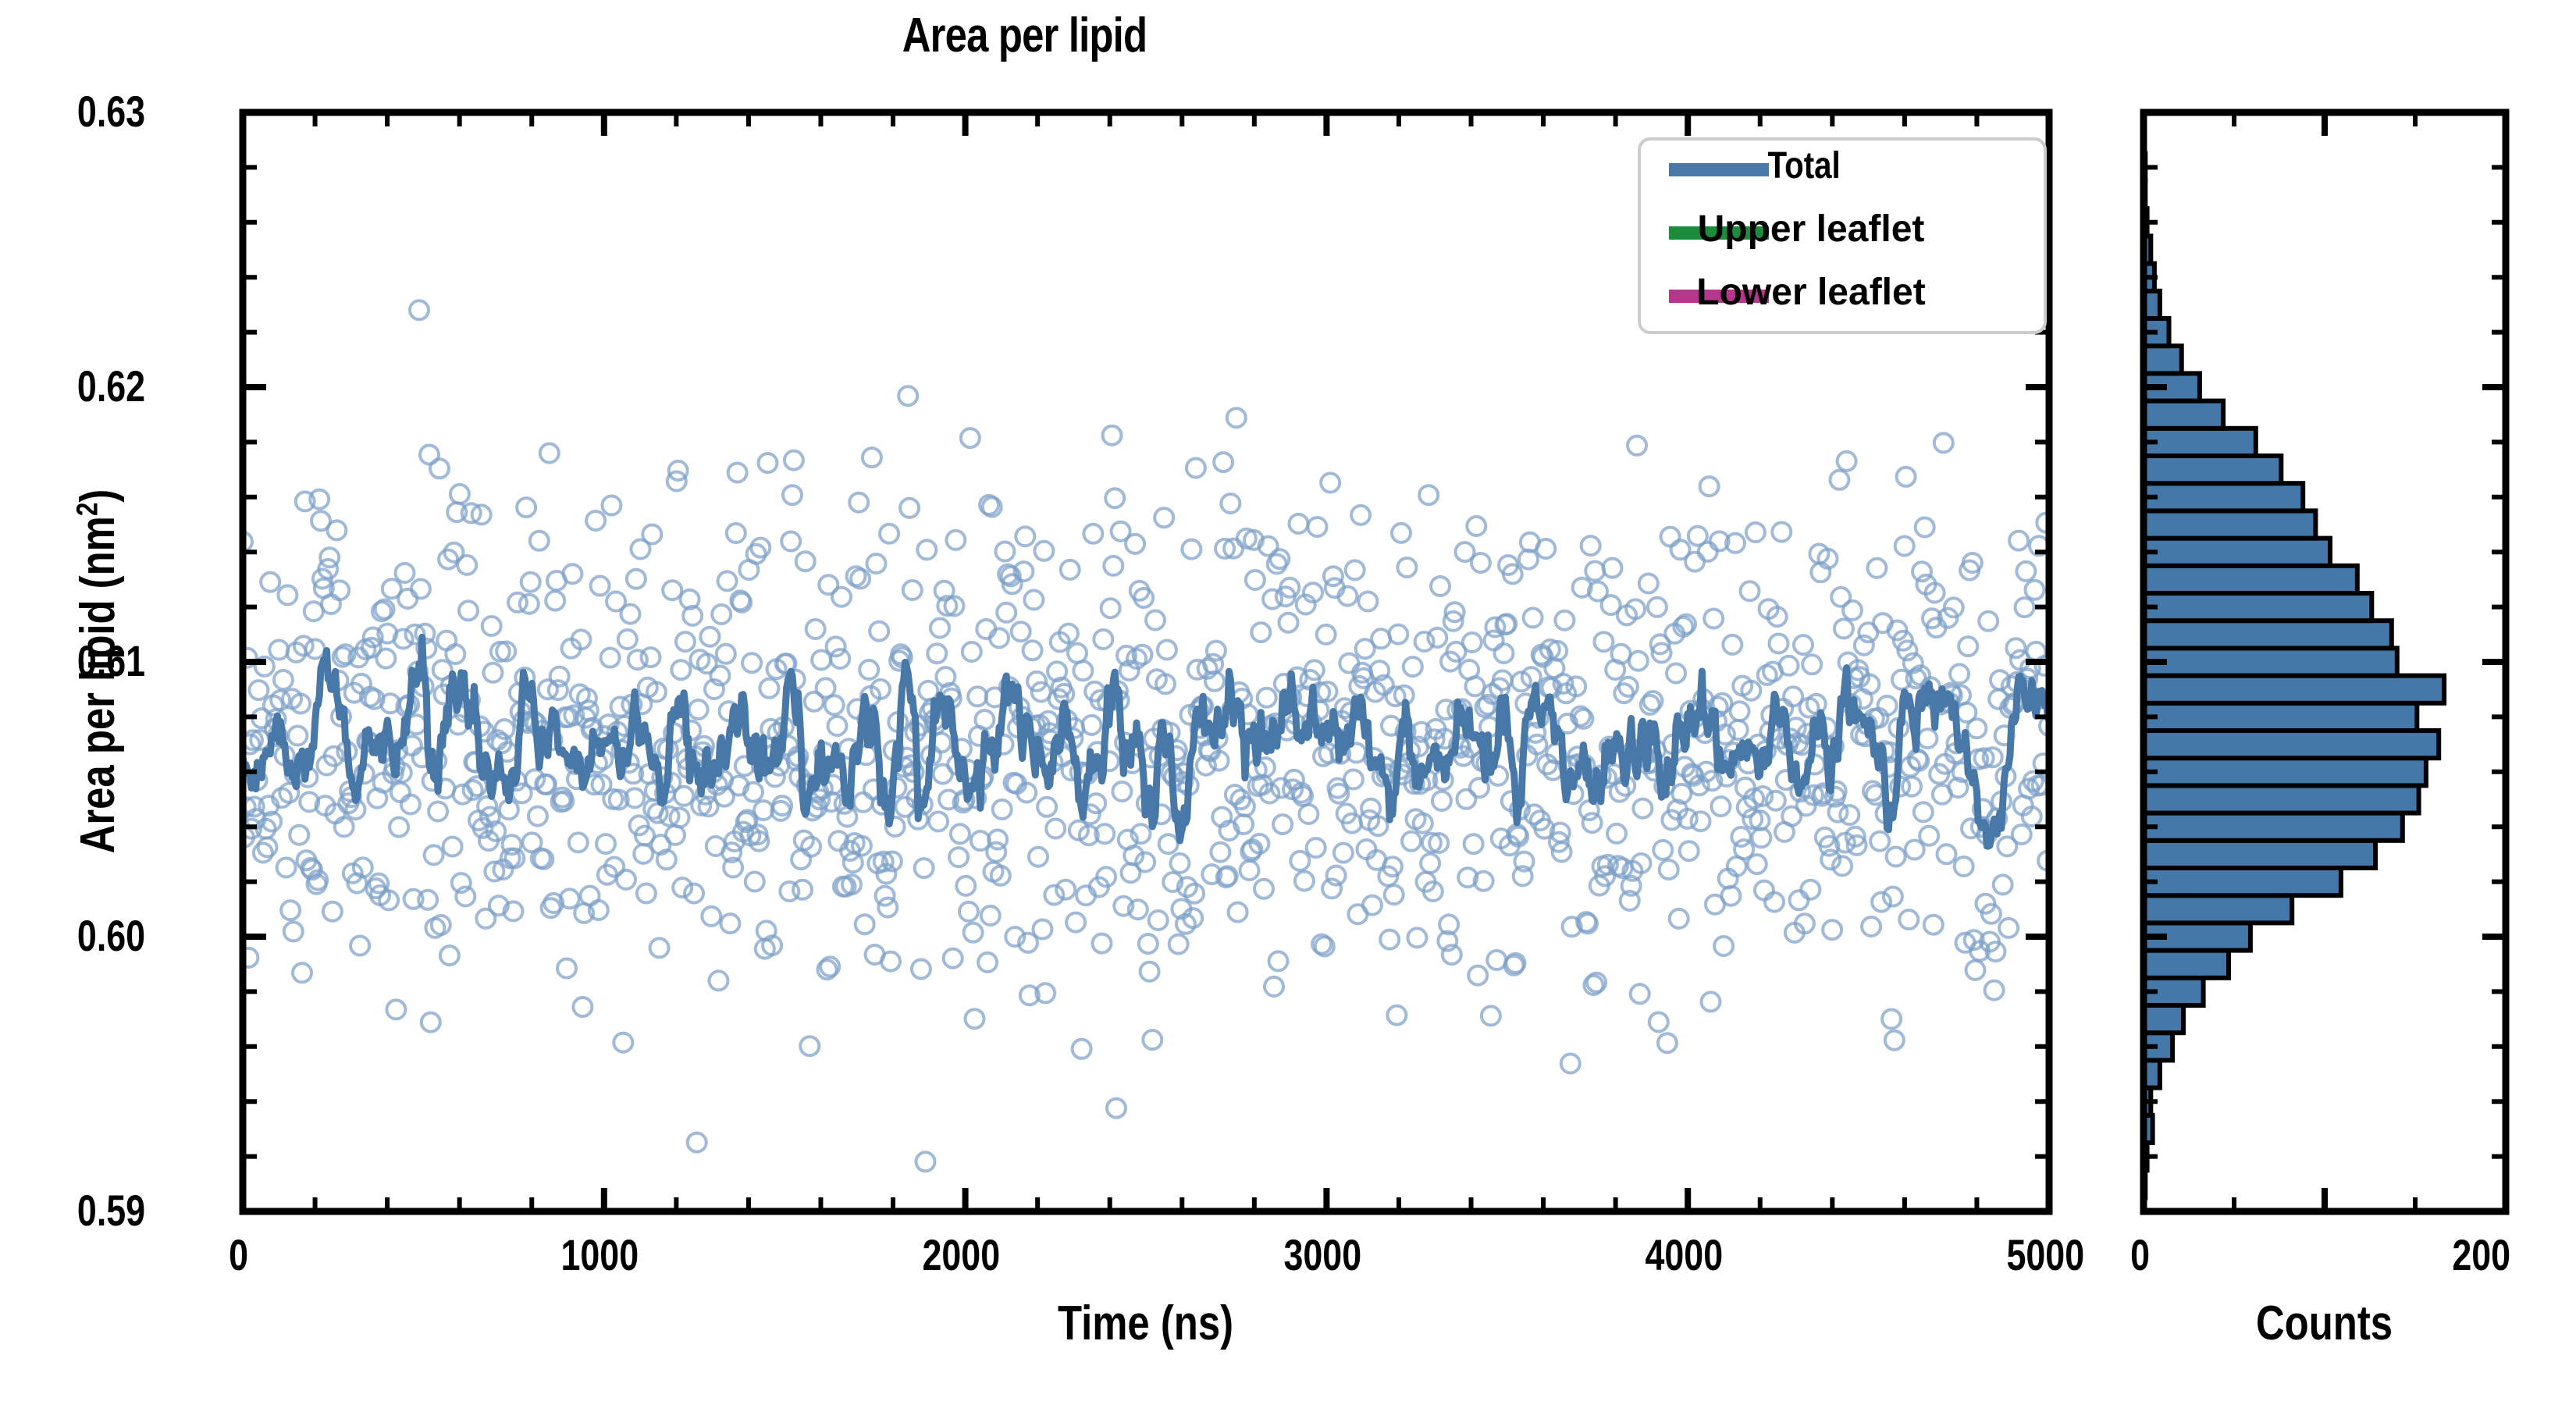  I want to click on x-axis-label: Time (ns), so click(1145, 1323).